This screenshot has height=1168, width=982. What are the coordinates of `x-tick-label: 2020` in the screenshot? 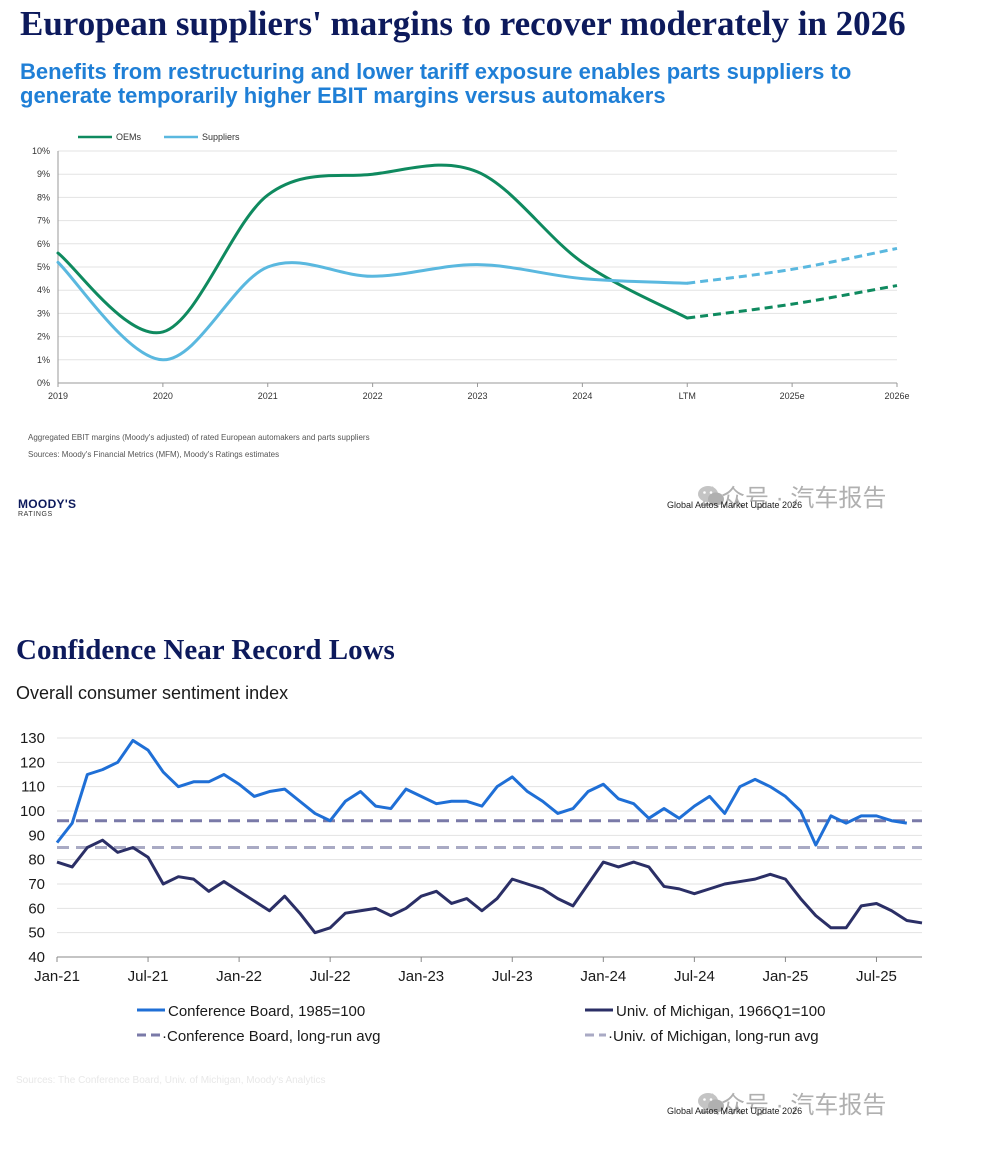 It's located at (163, 396).